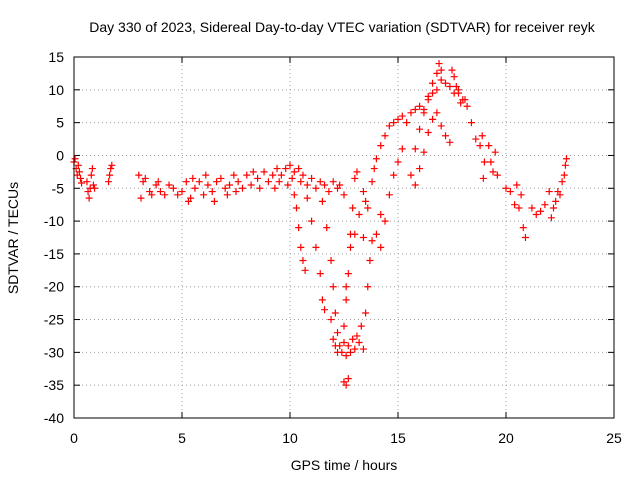  What do you see at coordinates (54, 352) in the screenshot?
I see `y-tick-label: -30` at bounding box center [54, 352].